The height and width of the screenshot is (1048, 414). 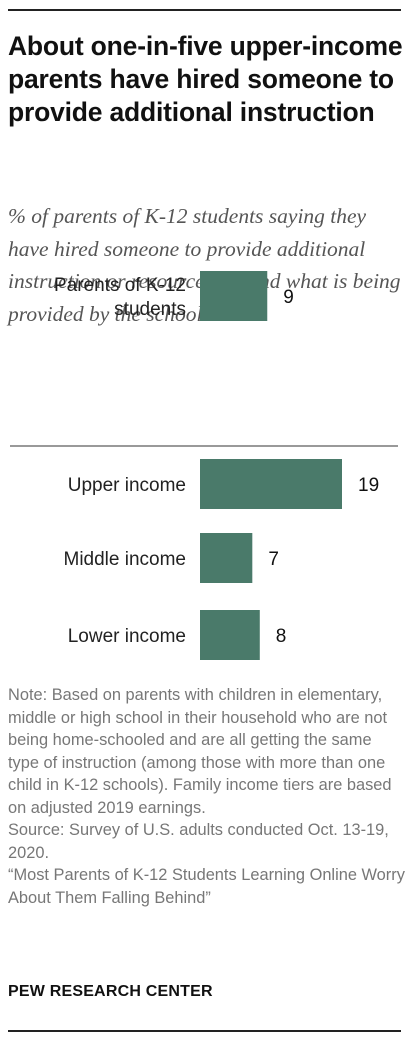 What do you see at coordinates (230, 635) in the screenshot?
I see `bar-lower-income` at bounding box center [230, 635].